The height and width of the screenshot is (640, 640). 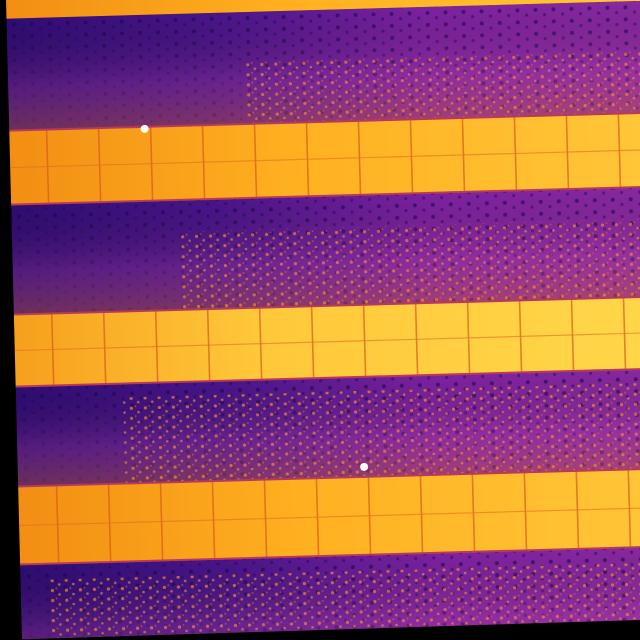 What do you see at coordinates (11, 320) in the screenshot?
I see `border-left` at bounding box center [11, 320].